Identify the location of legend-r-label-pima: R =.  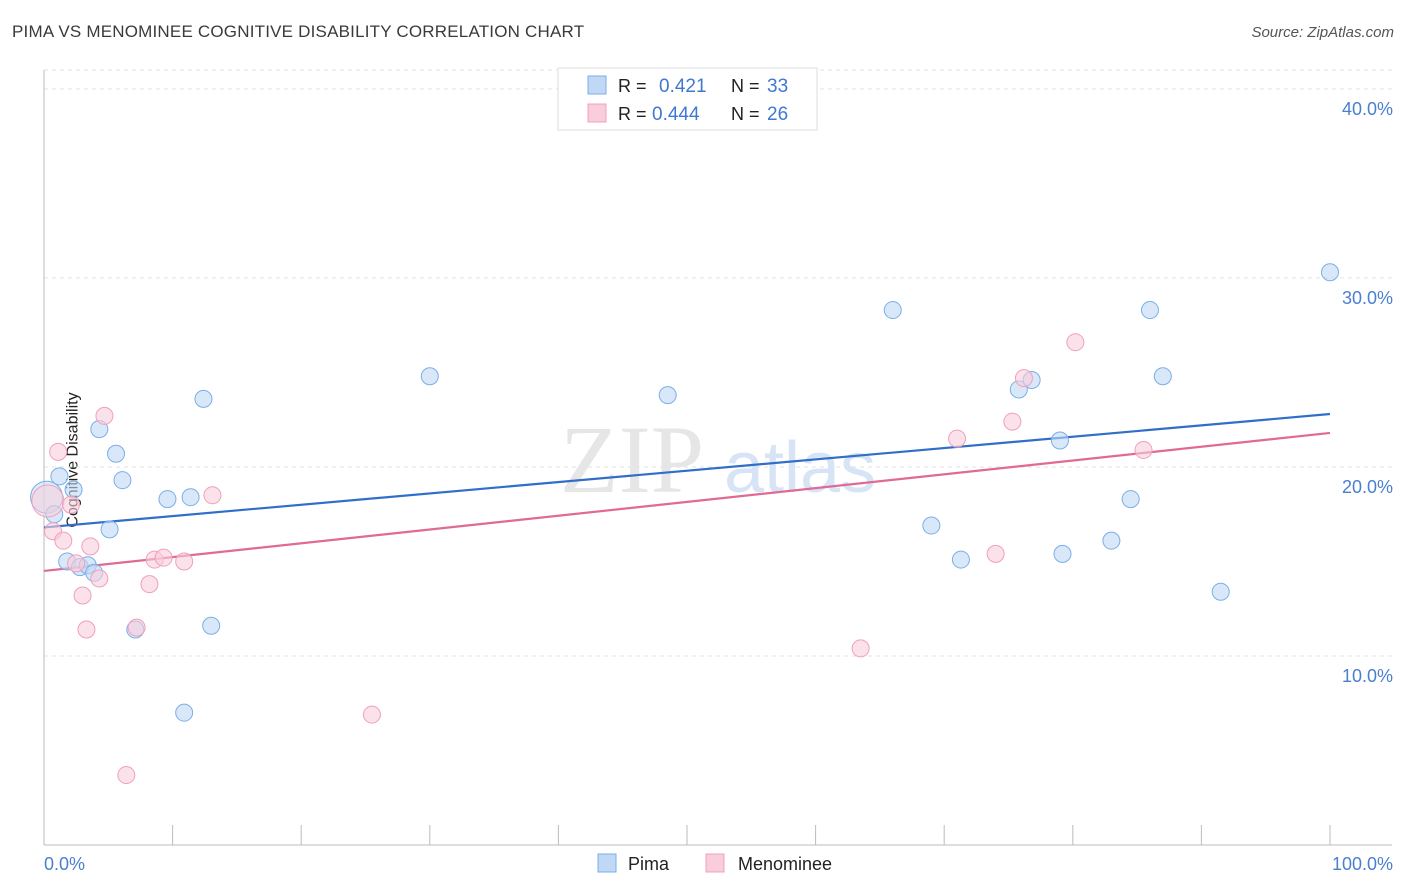
(632, 86).